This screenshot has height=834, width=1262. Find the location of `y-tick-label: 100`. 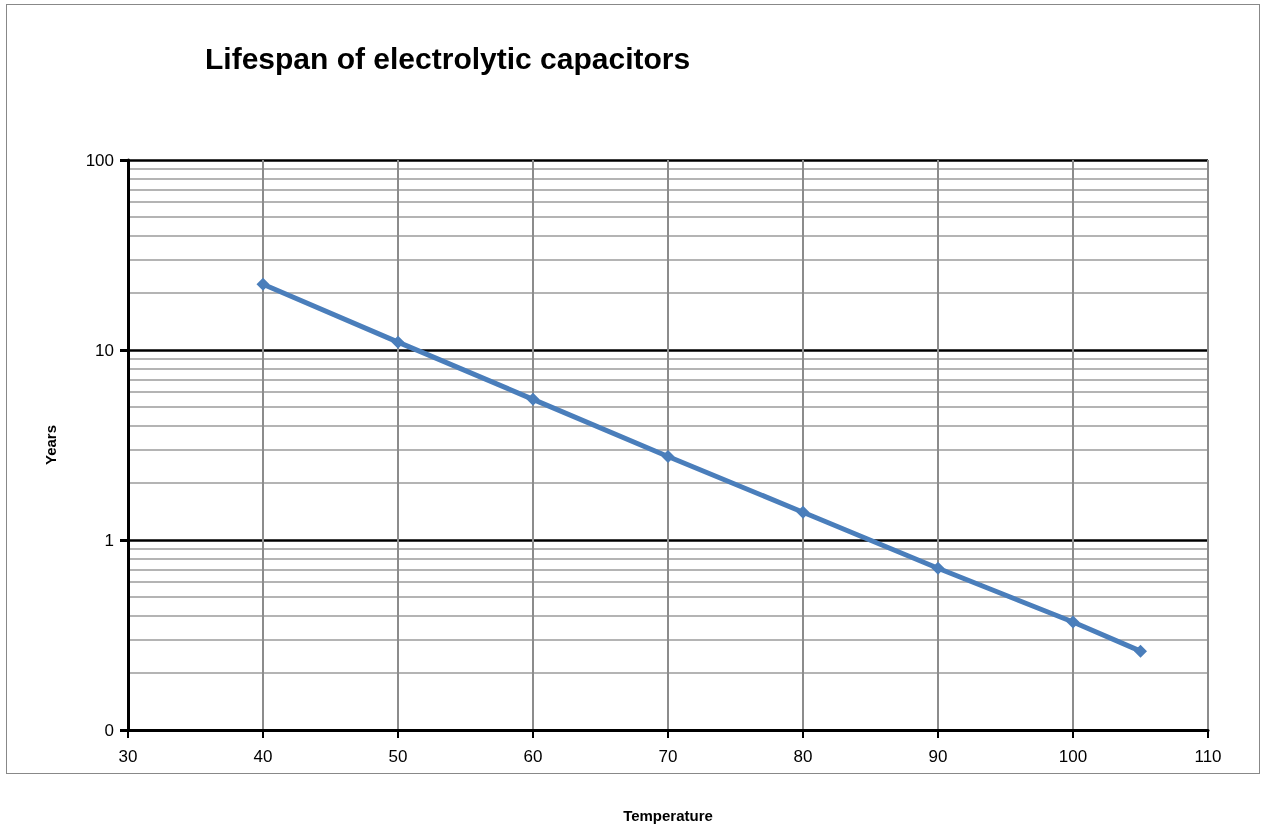

y-tick-label: 100 is located at coordinates (99, 160).